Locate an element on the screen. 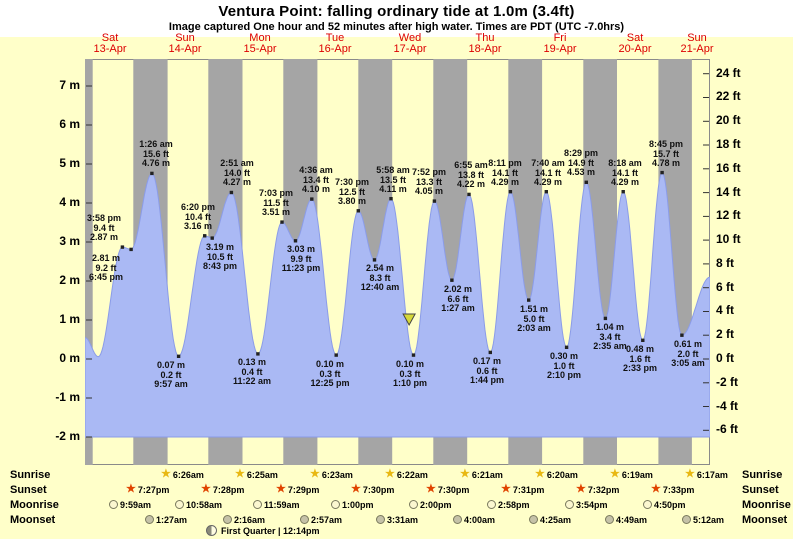 This screenshot has height=539, width=793. moonset-time: 4:00am is located at coordinates (480, 519).